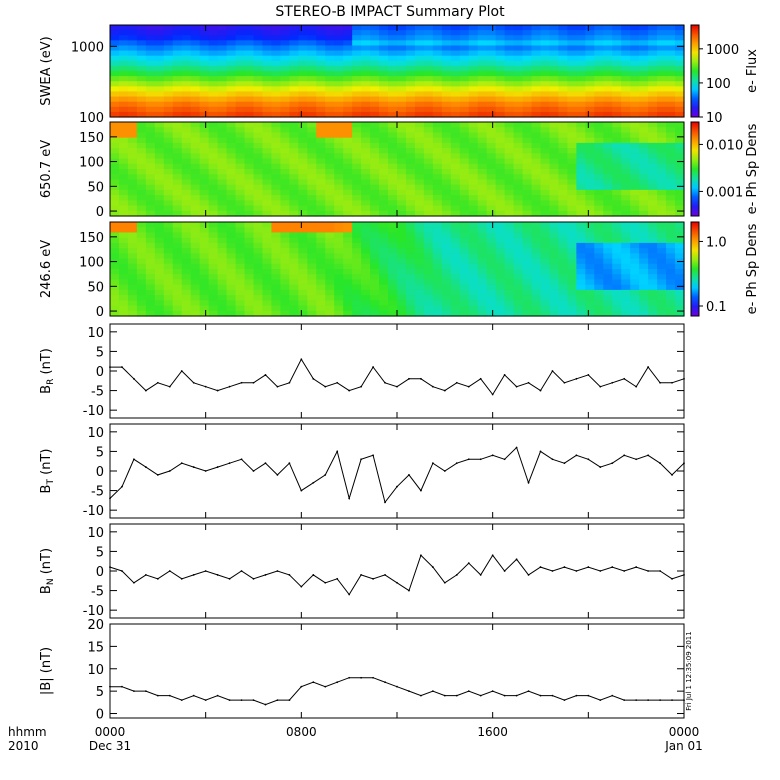  Describe the element at coordinates (492, 732) in the screenshot. I see `x-tick-label: 1600` at that location.